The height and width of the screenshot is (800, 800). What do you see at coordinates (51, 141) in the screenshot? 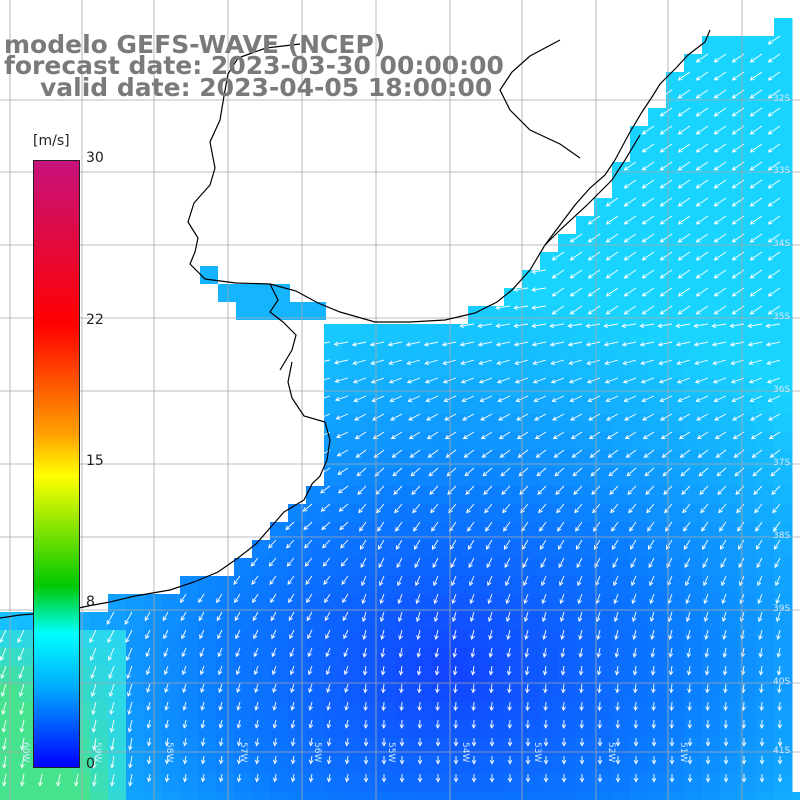
I see `colorbar-unit-label: [m/s]` at bounding box center [51, 141].